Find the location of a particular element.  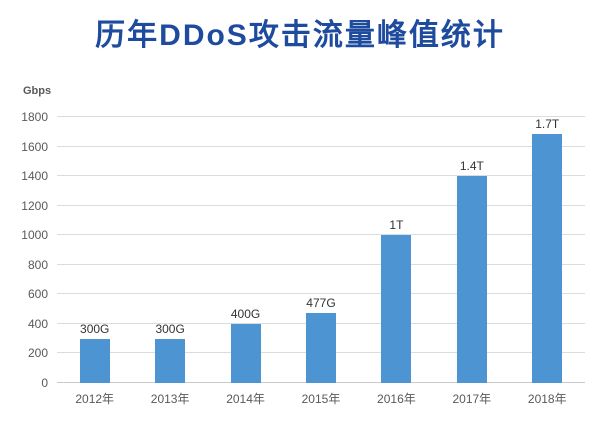

bar-slot-2016年: 1T is located at coordinates (396, 250).